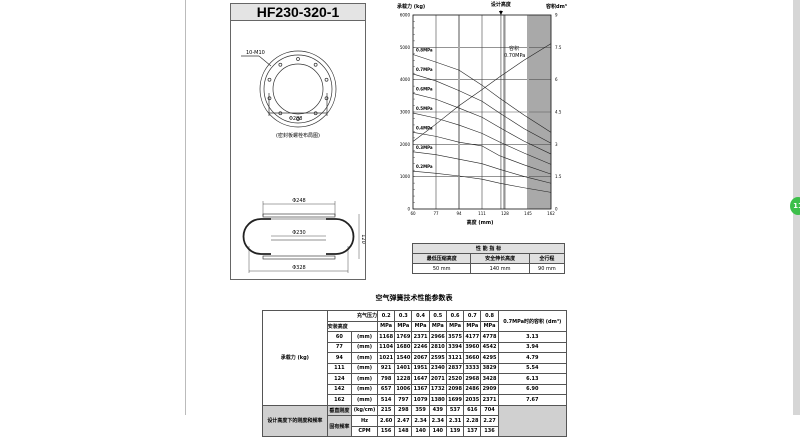 Image resolution: width=800 pixels, height=437 pixels. I want to click on flange-view, so click(289, 89).